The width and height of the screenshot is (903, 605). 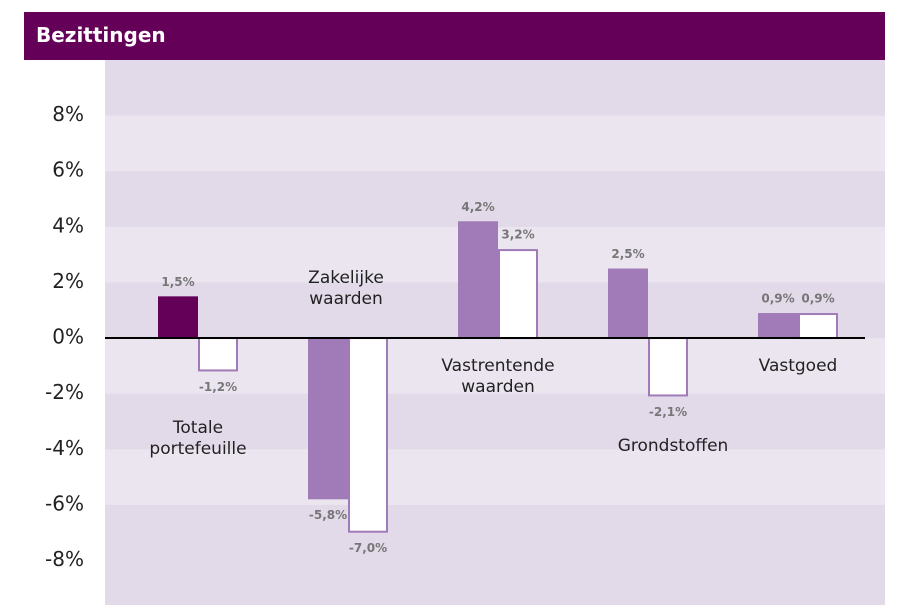 What do you see at coordinates (68, 337) in the screenshot?
I see `y-tick-label: 0%` at bounding box center [68, 337].